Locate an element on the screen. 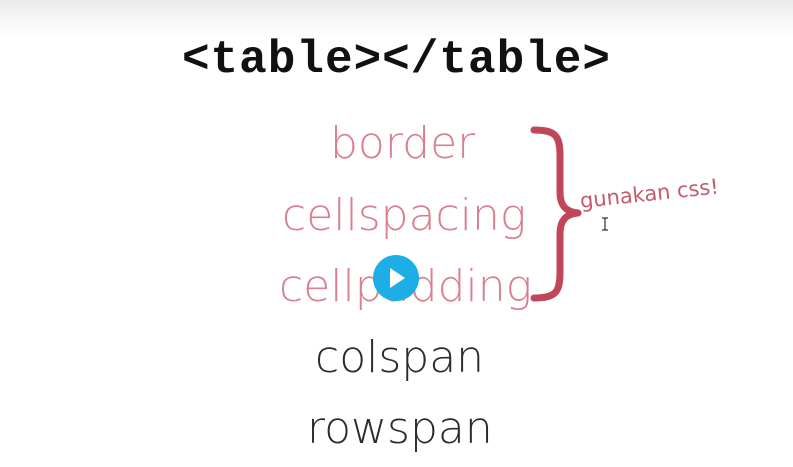 This screenshot has width=793, height=467. item-colspan: colspan is located at coordinates (400, 357).